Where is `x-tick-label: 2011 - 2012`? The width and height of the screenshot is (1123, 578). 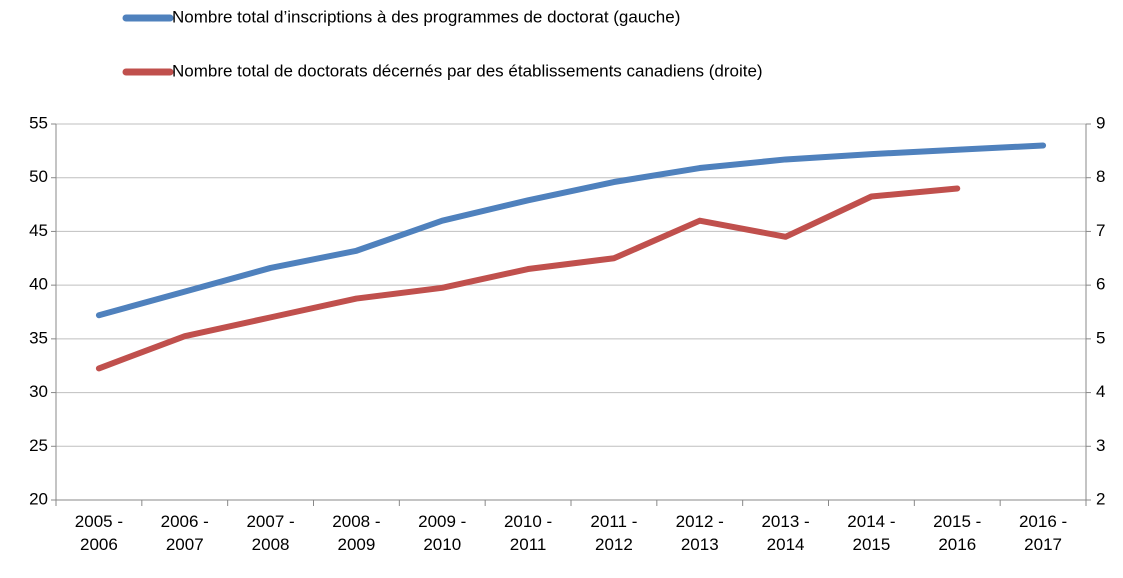
x-tick-label: 2011 - 2012 is located at coordinates (614, 533).